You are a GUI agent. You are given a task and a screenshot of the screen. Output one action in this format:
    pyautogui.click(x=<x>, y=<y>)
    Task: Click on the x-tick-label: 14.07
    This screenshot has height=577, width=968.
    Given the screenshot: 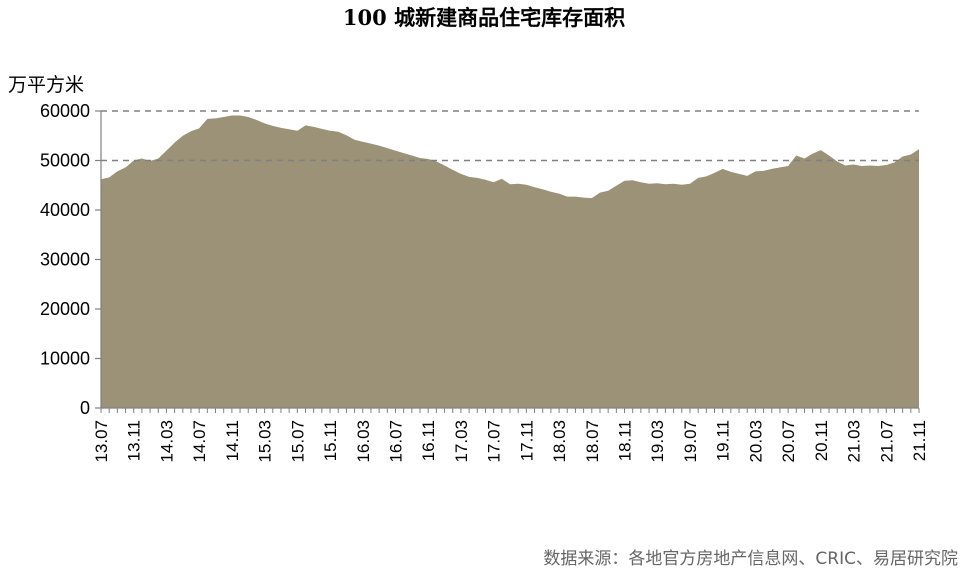 What is the action you would take?
    pyautogui.click(x=199, y=441)
    